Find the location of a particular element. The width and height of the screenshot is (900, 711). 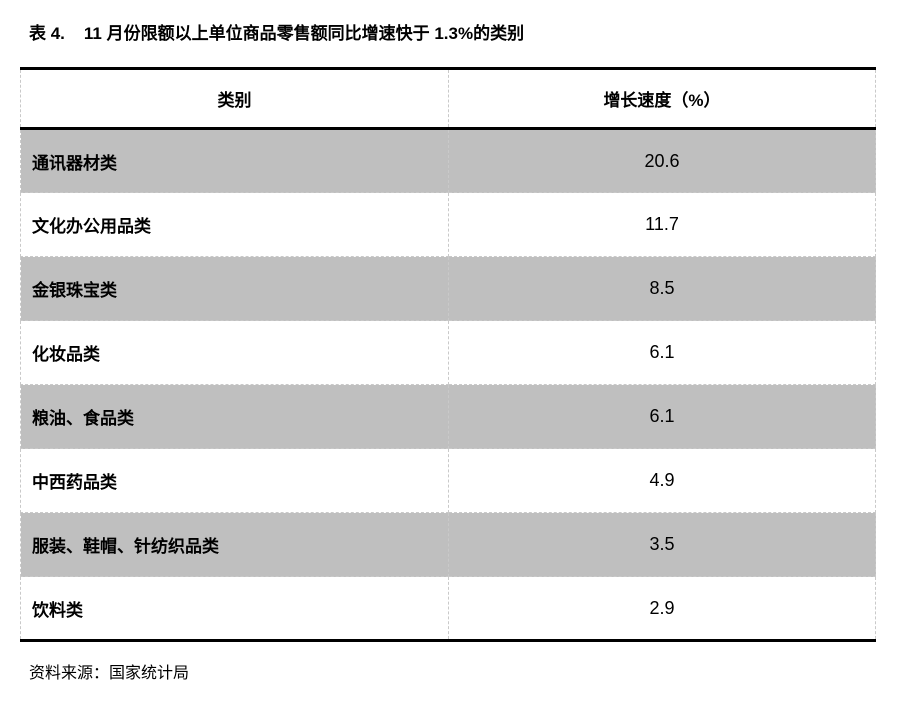

table-caption-text: 11 月份限额以上单位商品零售额同比增速快于 1.3%的类别 is located at coordinates (304, 33).